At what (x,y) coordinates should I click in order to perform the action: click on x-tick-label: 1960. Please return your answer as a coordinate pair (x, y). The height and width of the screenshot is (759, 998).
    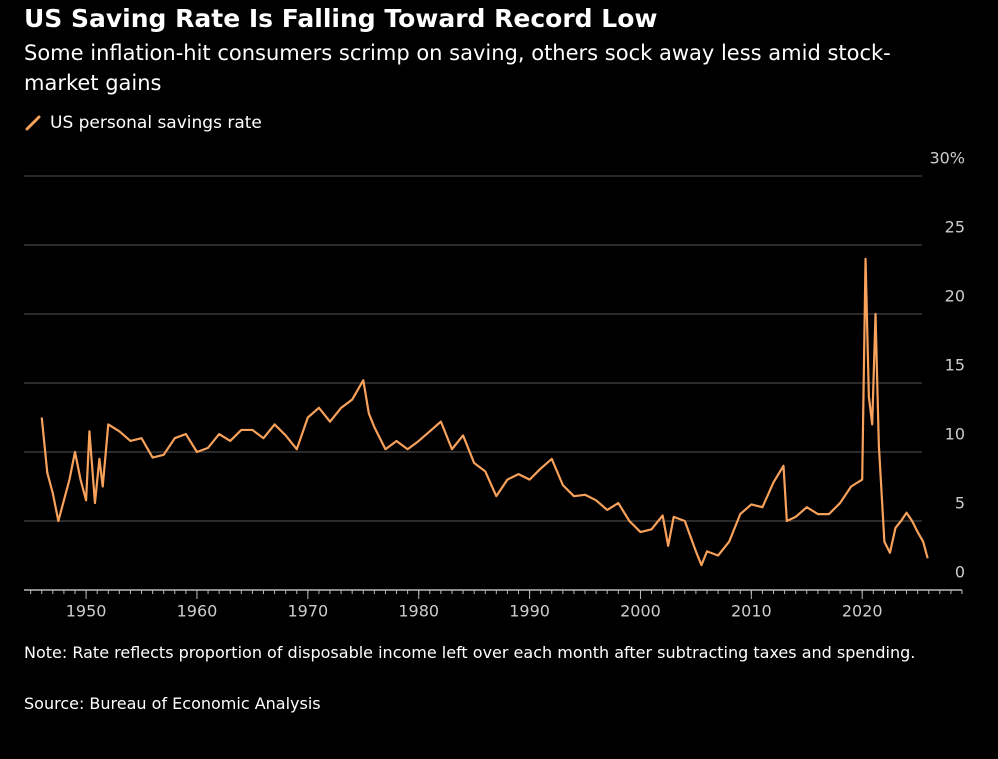
    Looking at the image, I should click on (197, 611).